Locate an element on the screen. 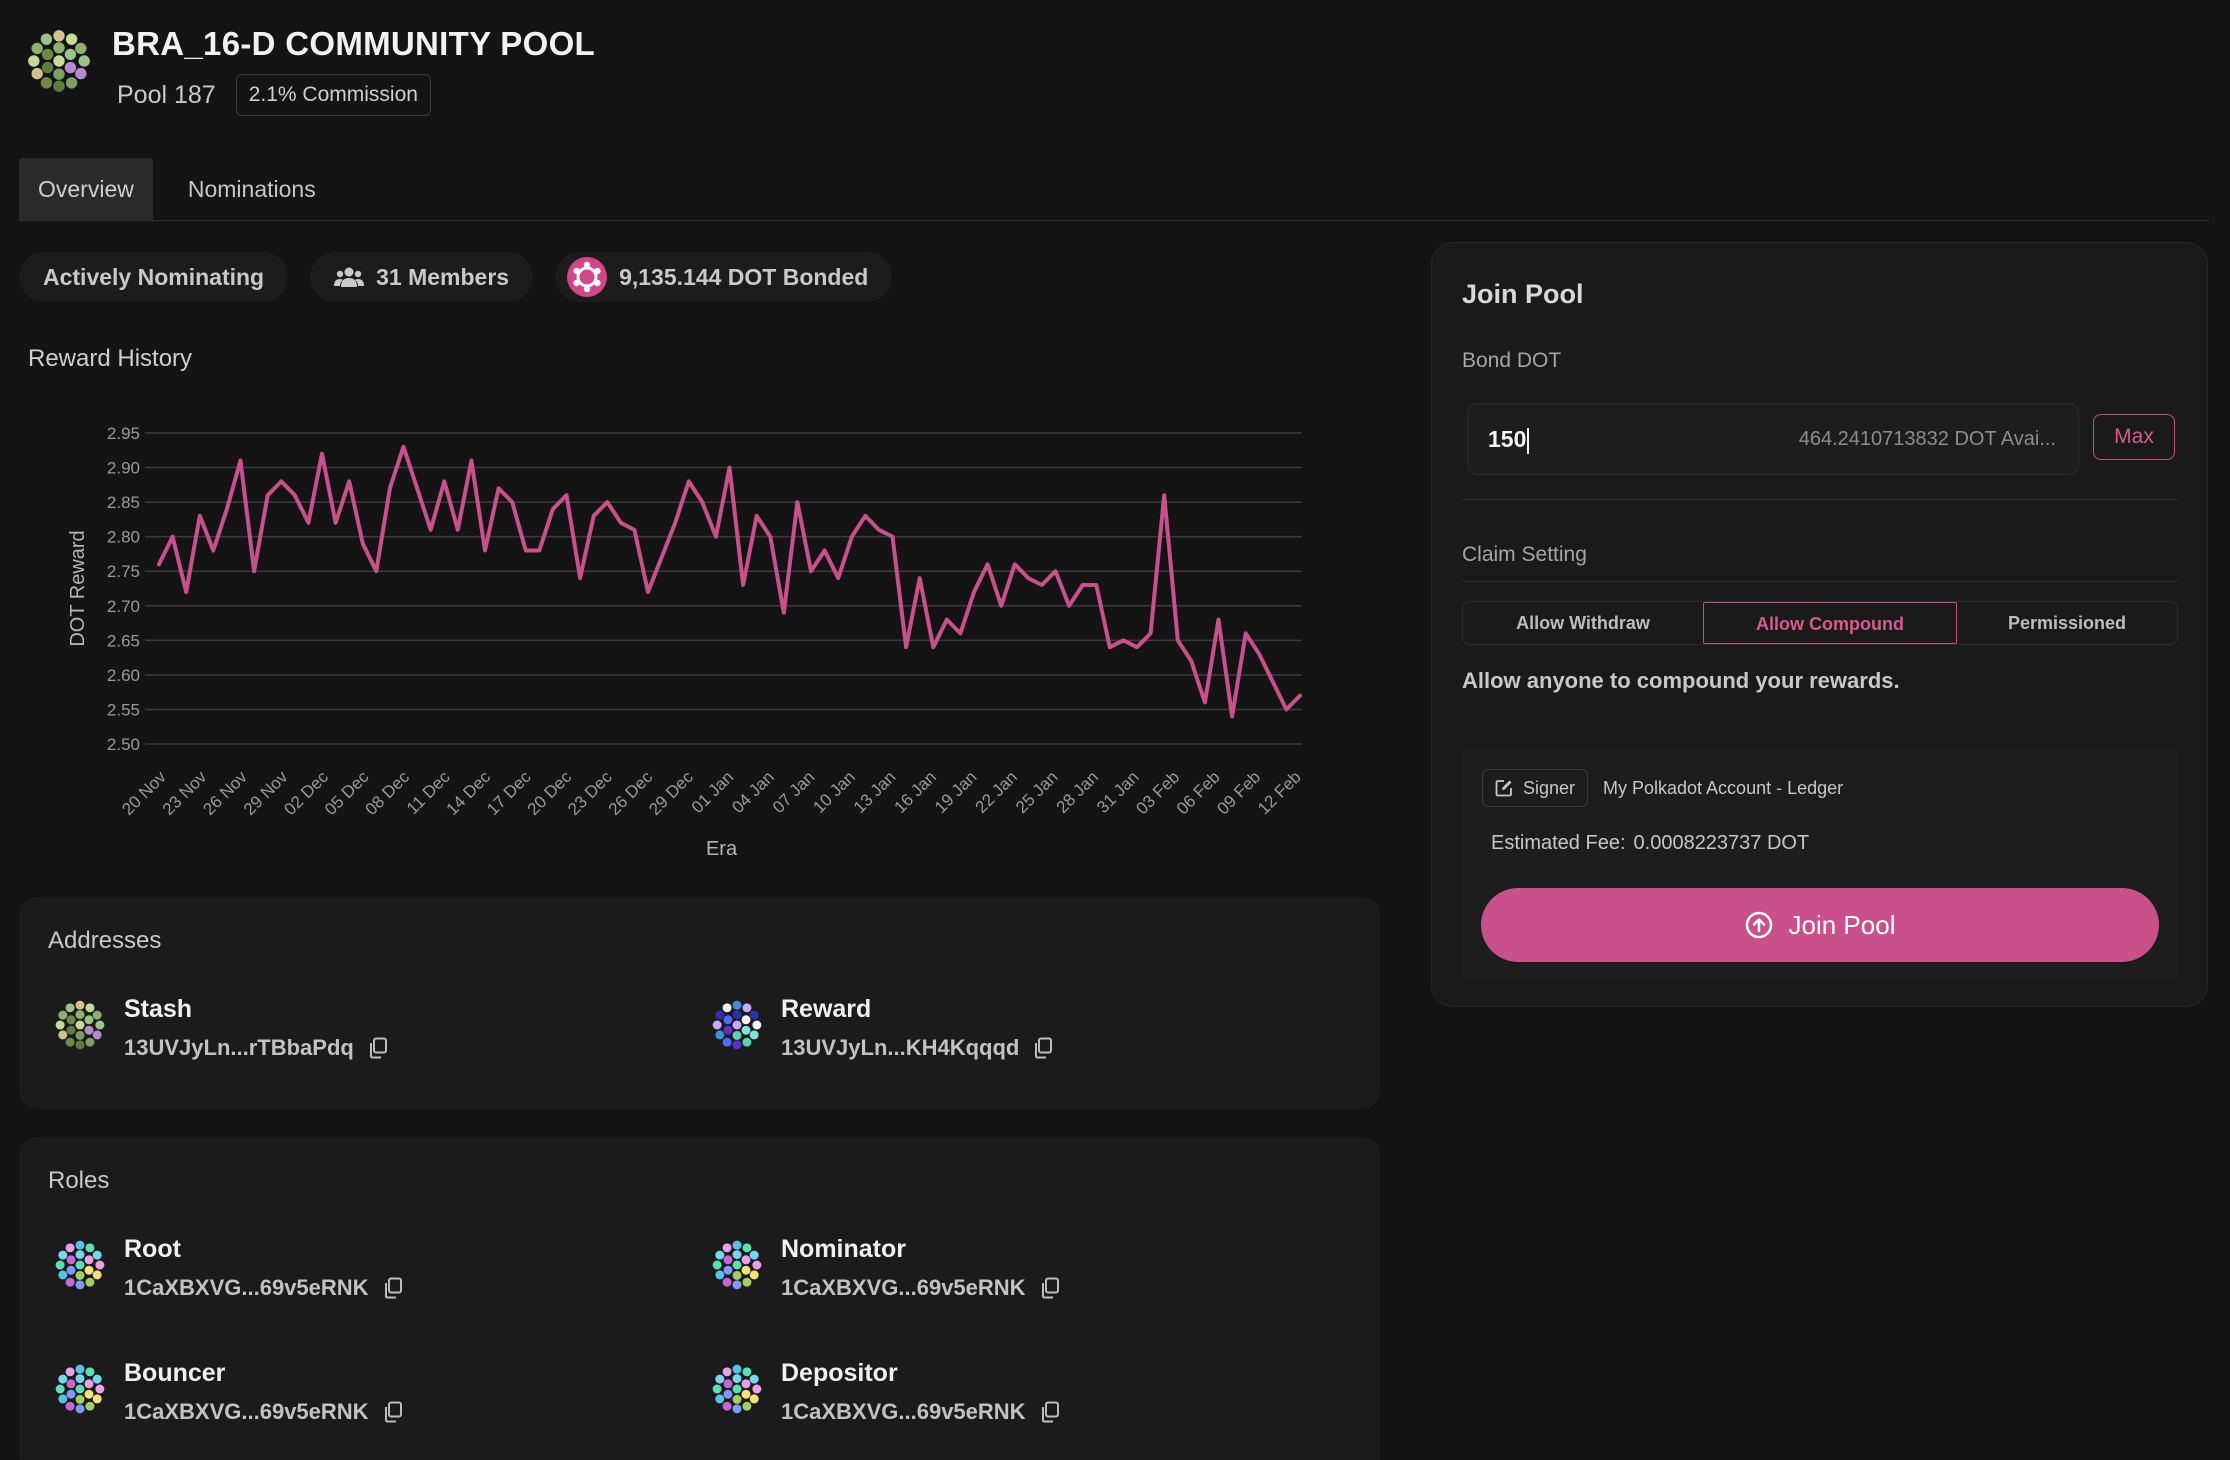 The image size is (2230, 1460). x-tick-label: 25 Jan is located at coordinates (1037, 792).